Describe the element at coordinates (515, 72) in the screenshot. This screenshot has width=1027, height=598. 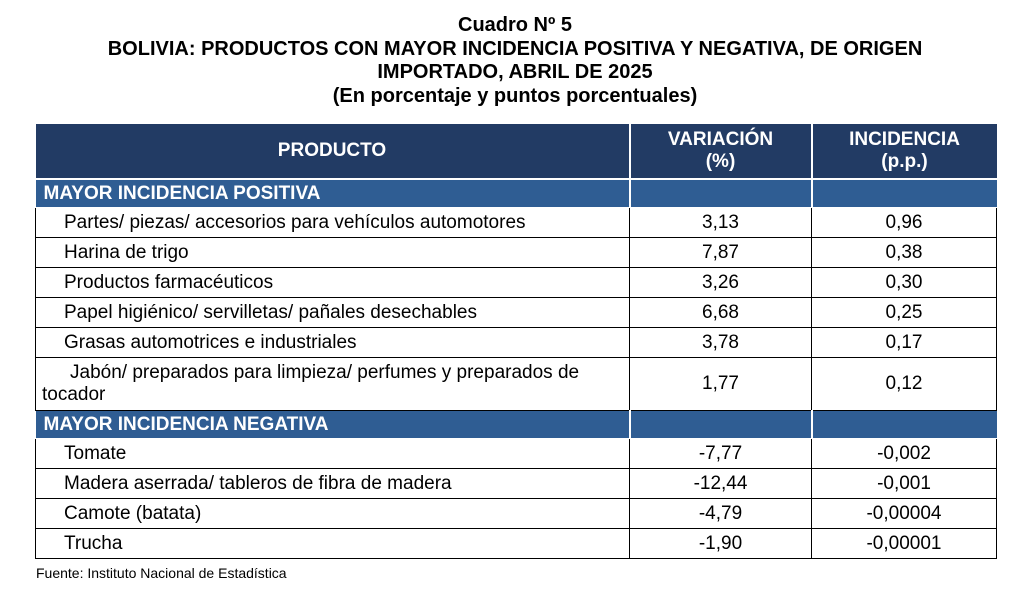
I see `table-title-line-2: IMPORTADO, ABRIL DE 2025` at that location.